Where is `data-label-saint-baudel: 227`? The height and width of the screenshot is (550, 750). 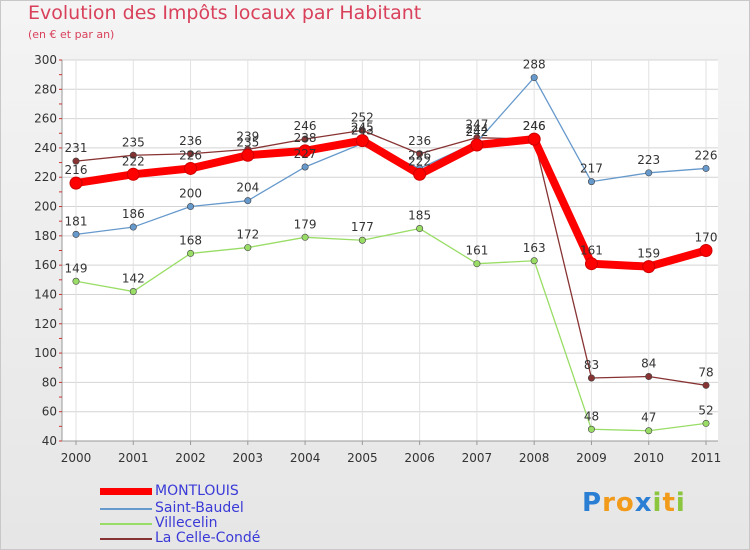 data-label-saint-baudel: 227 is located at coordinates (305, 154).